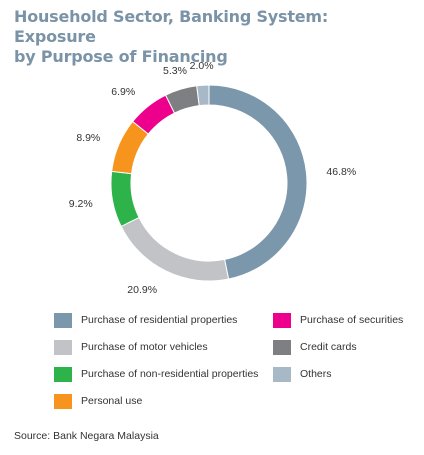 Image resolution: width=424 pixels, height=455 pixels. Describe the element at coordinates (142, 290) in the screenshot. I see `slice-label-purchase-of-motor-vehicles: 20.9%` at that location.